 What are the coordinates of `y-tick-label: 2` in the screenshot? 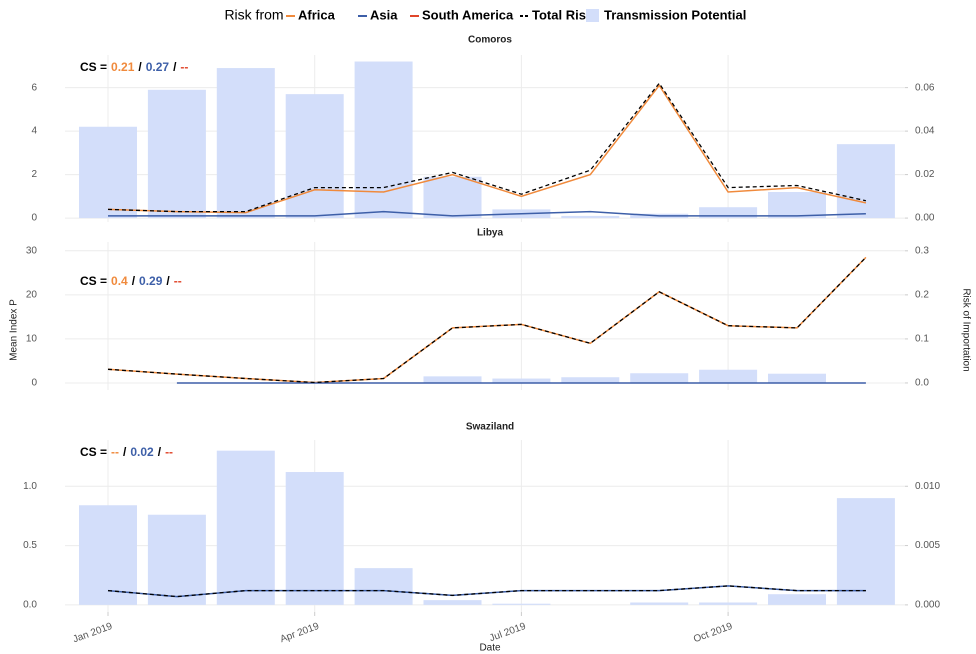 It's located at (34, 174).